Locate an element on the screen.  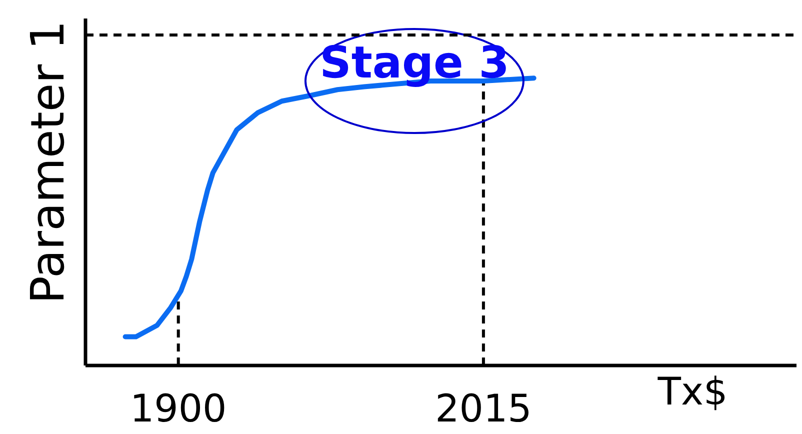
x-axis-title: Tx$ is located at coordinates (692, 392).